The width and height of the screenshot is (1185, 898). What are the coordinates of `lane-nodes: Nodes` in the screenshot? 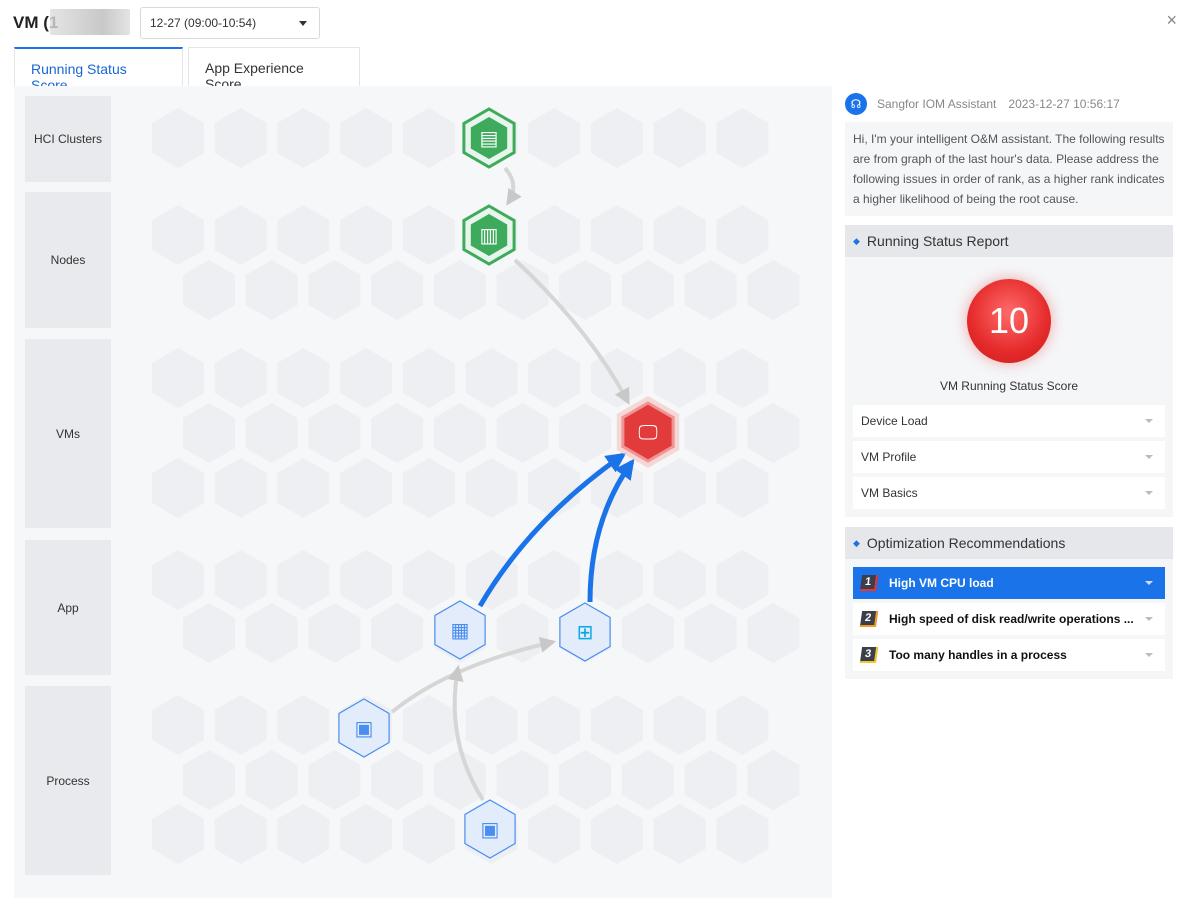 It's located at (423, 260).